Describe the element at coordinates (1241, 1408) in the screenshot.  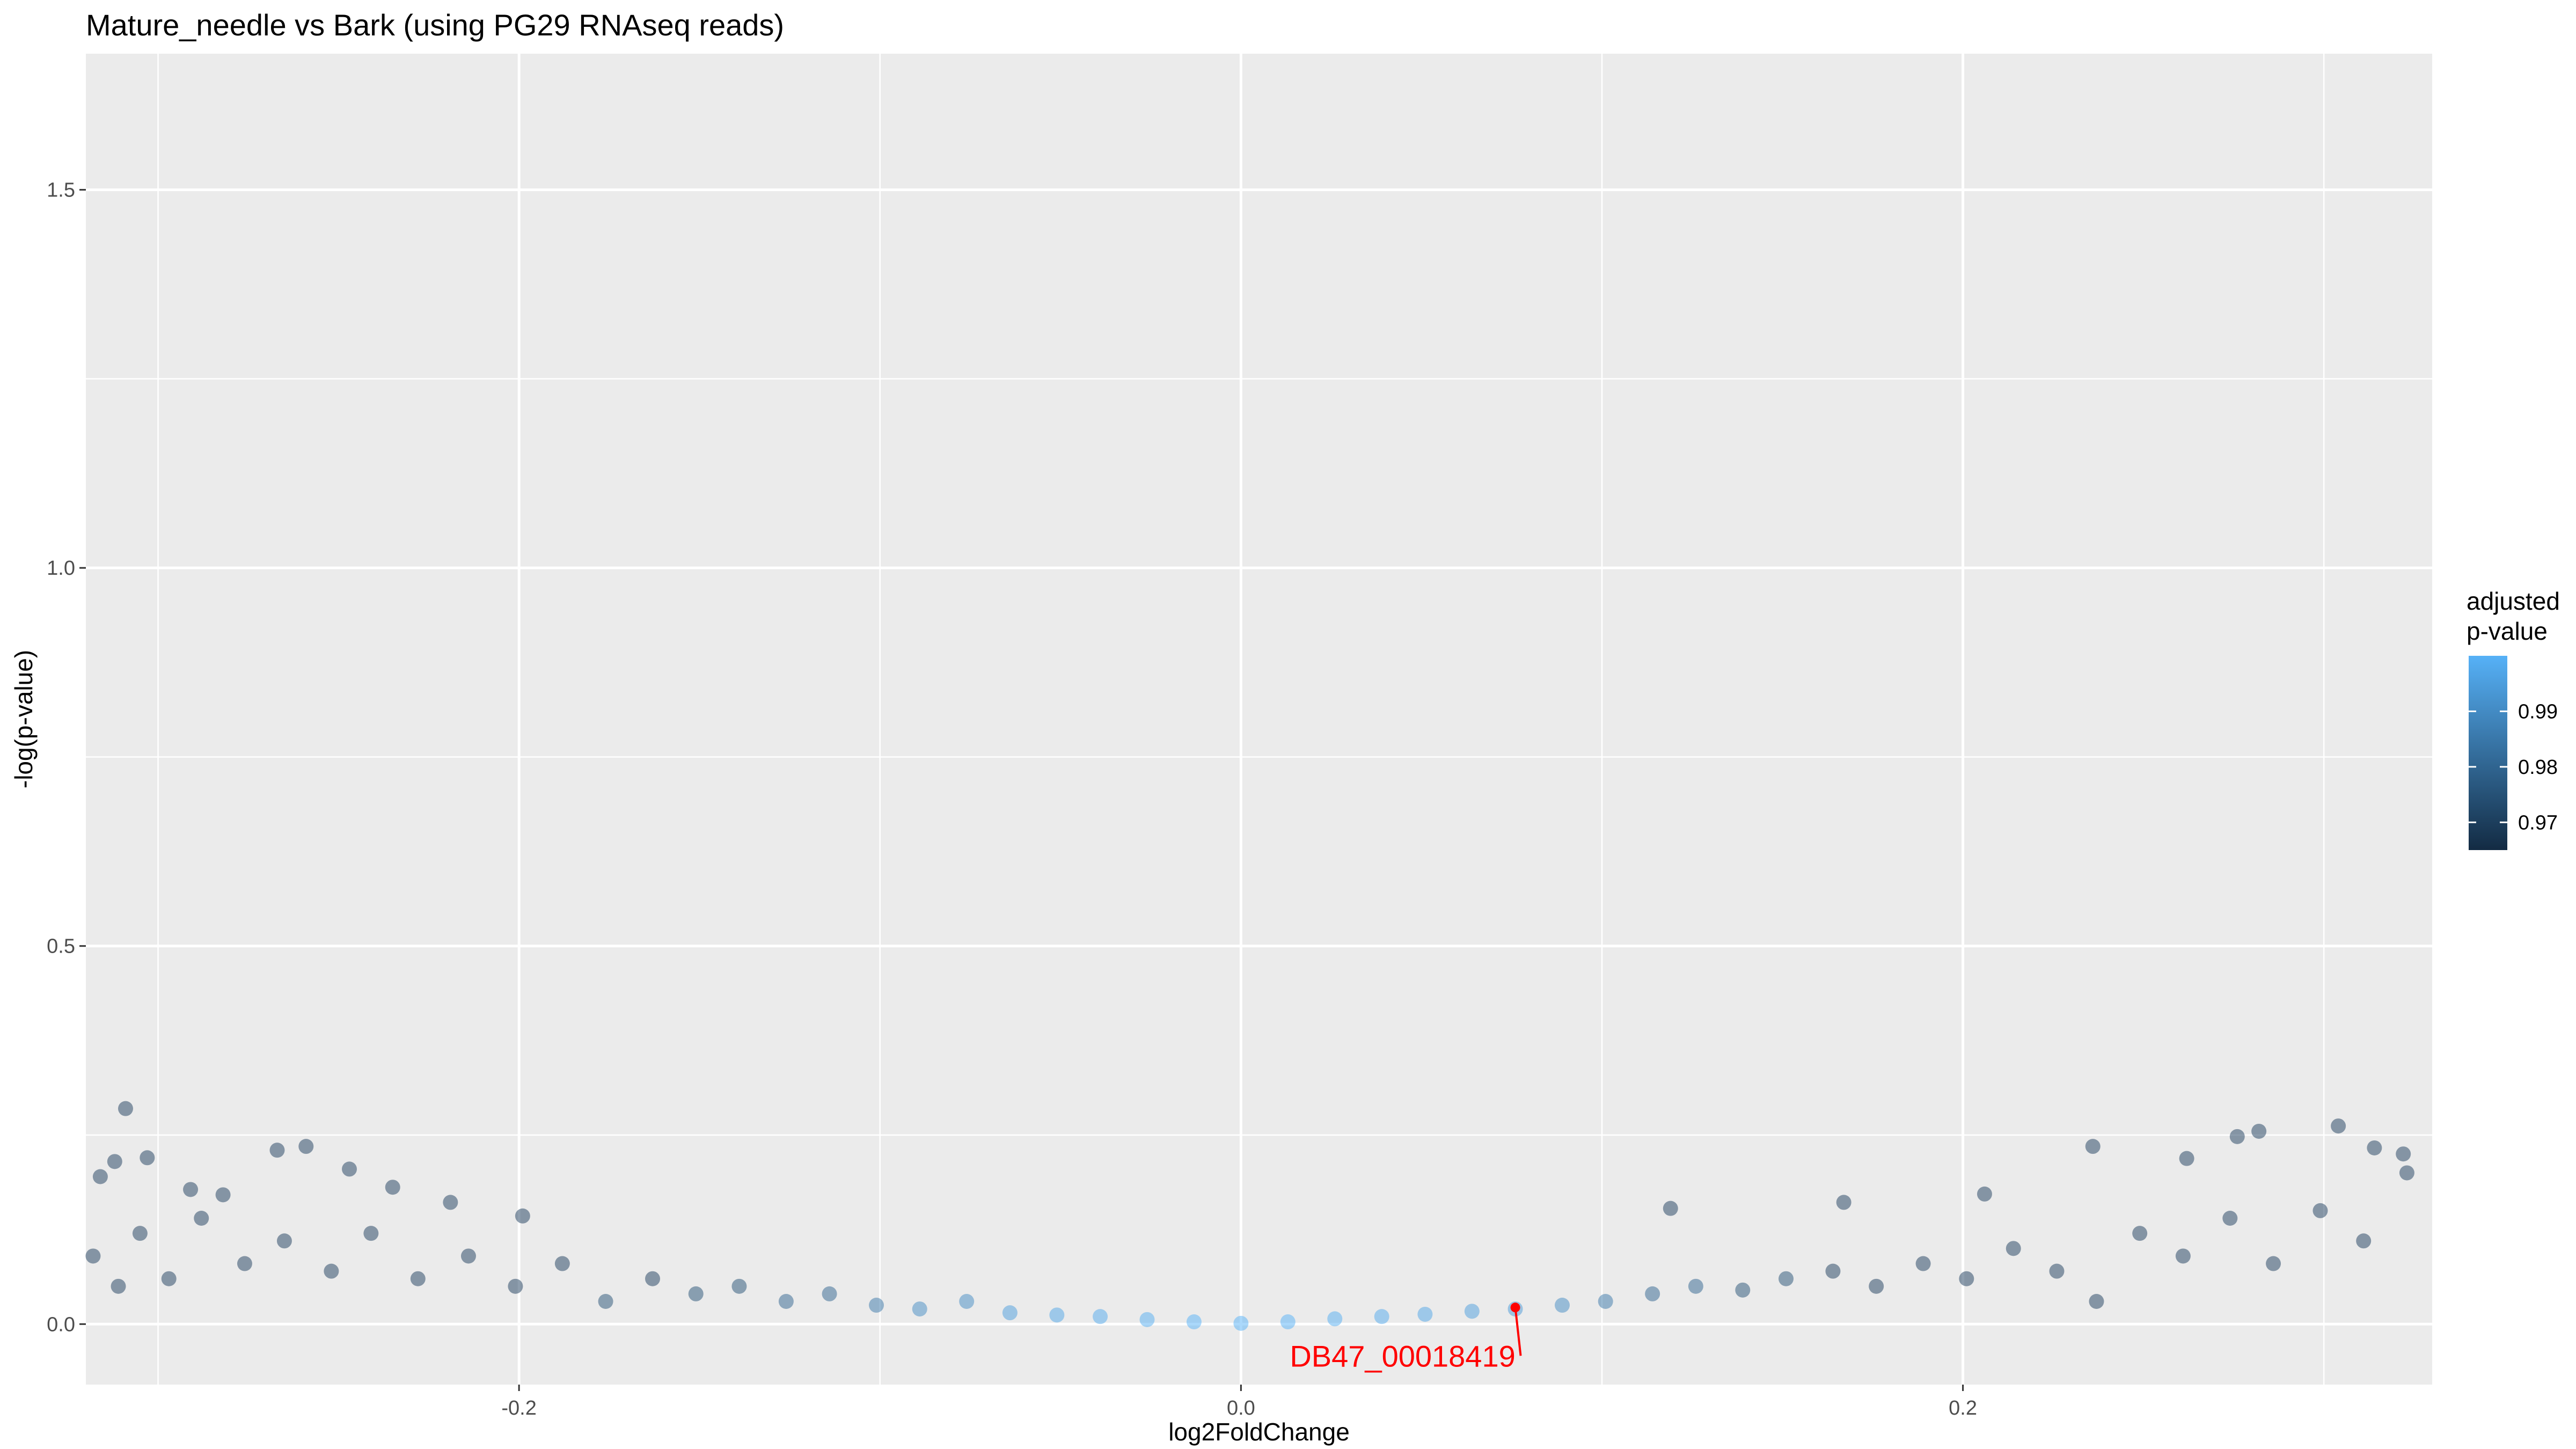
I see `x-tick-label: 0.0` at that location.